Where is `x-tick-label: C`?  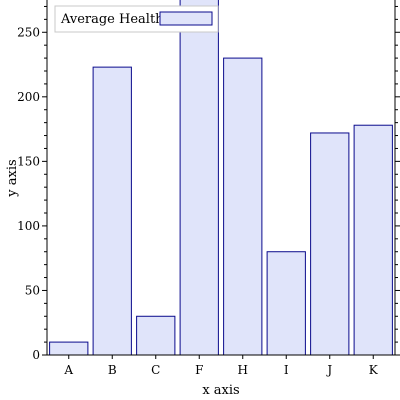 x-tick-label: C is located at coordinates (155, 370).